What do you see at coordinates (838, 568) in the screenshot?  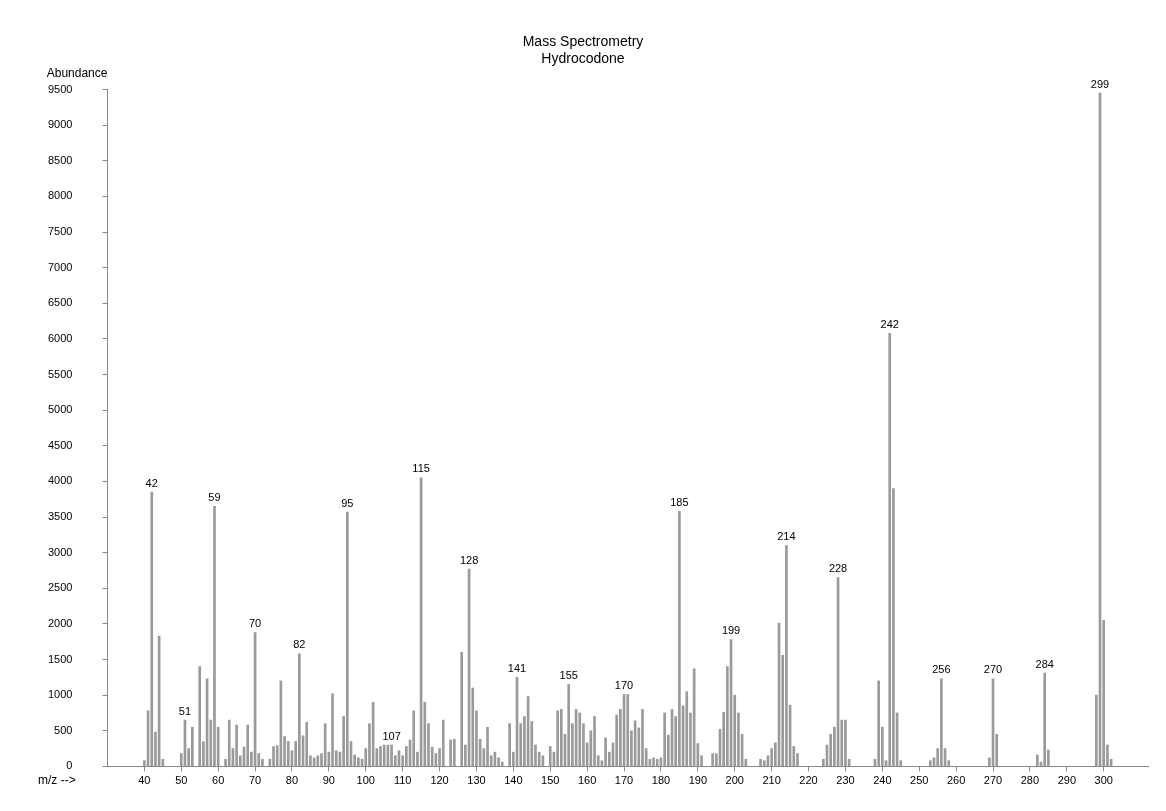 I see `annotation: 228` at bounding box center [838, 568].